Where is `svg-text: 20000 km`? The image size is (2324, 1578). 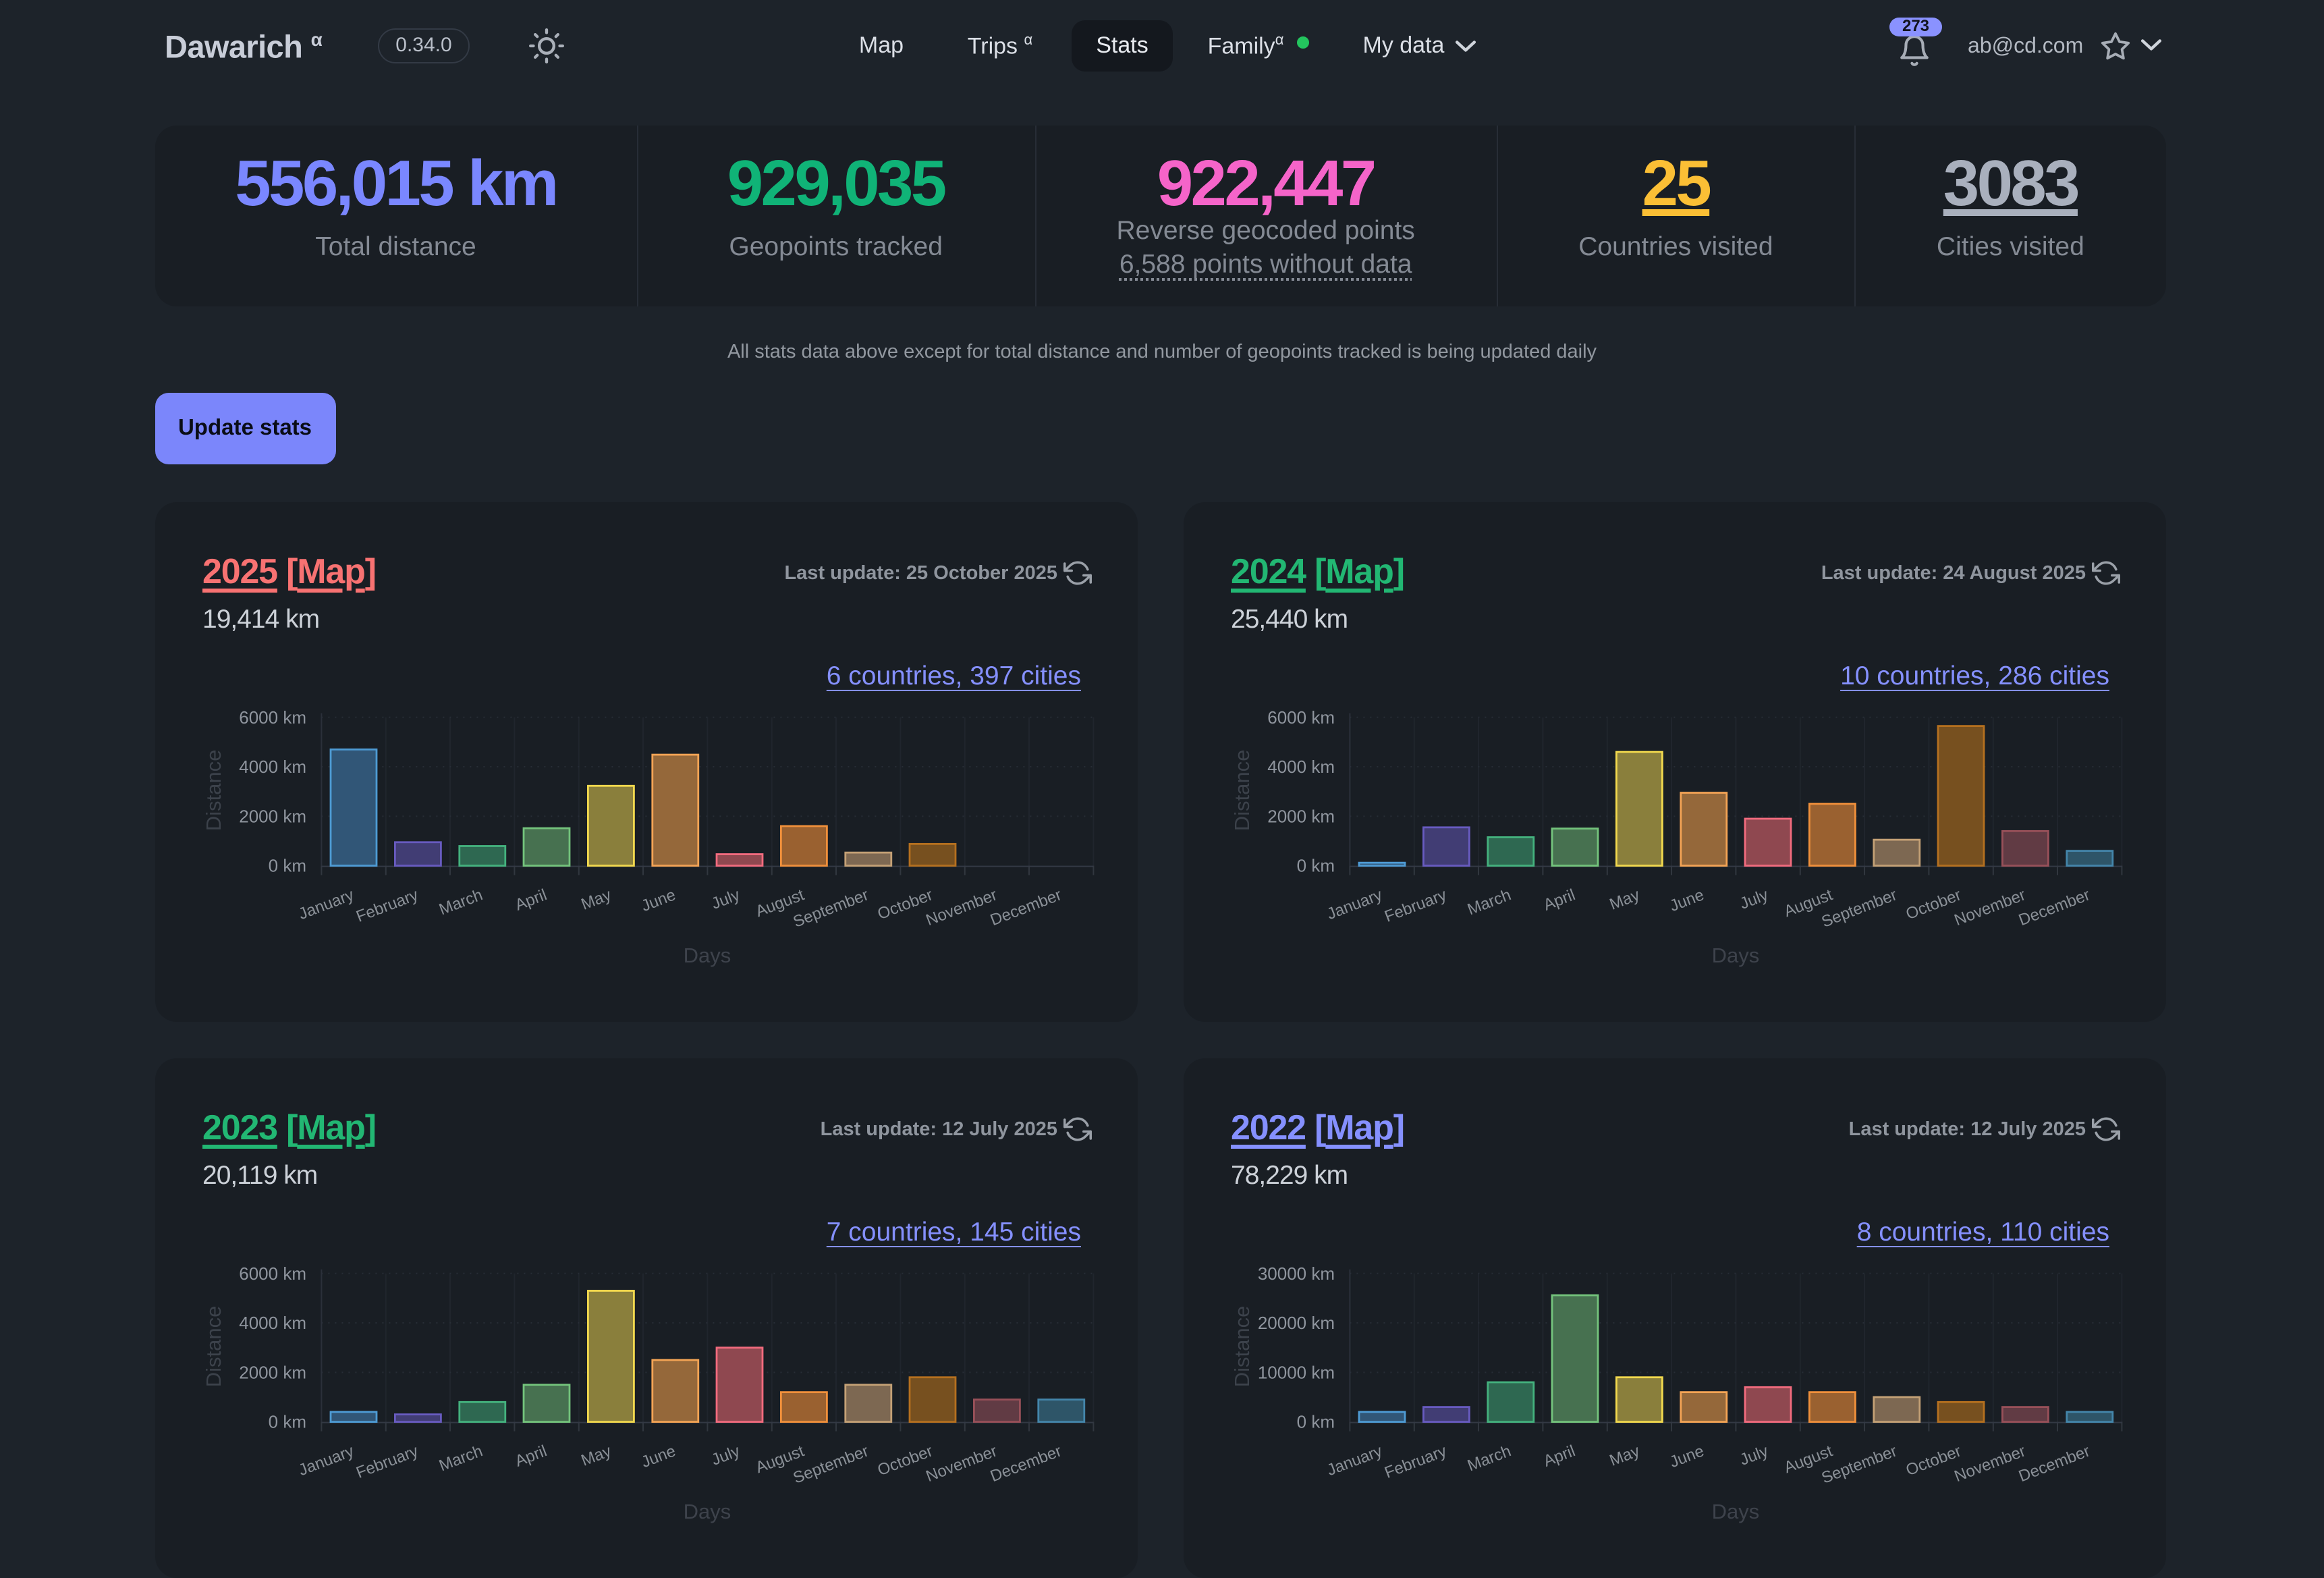
svg-text: 20000 km is located at coordinates (1295, 1323).